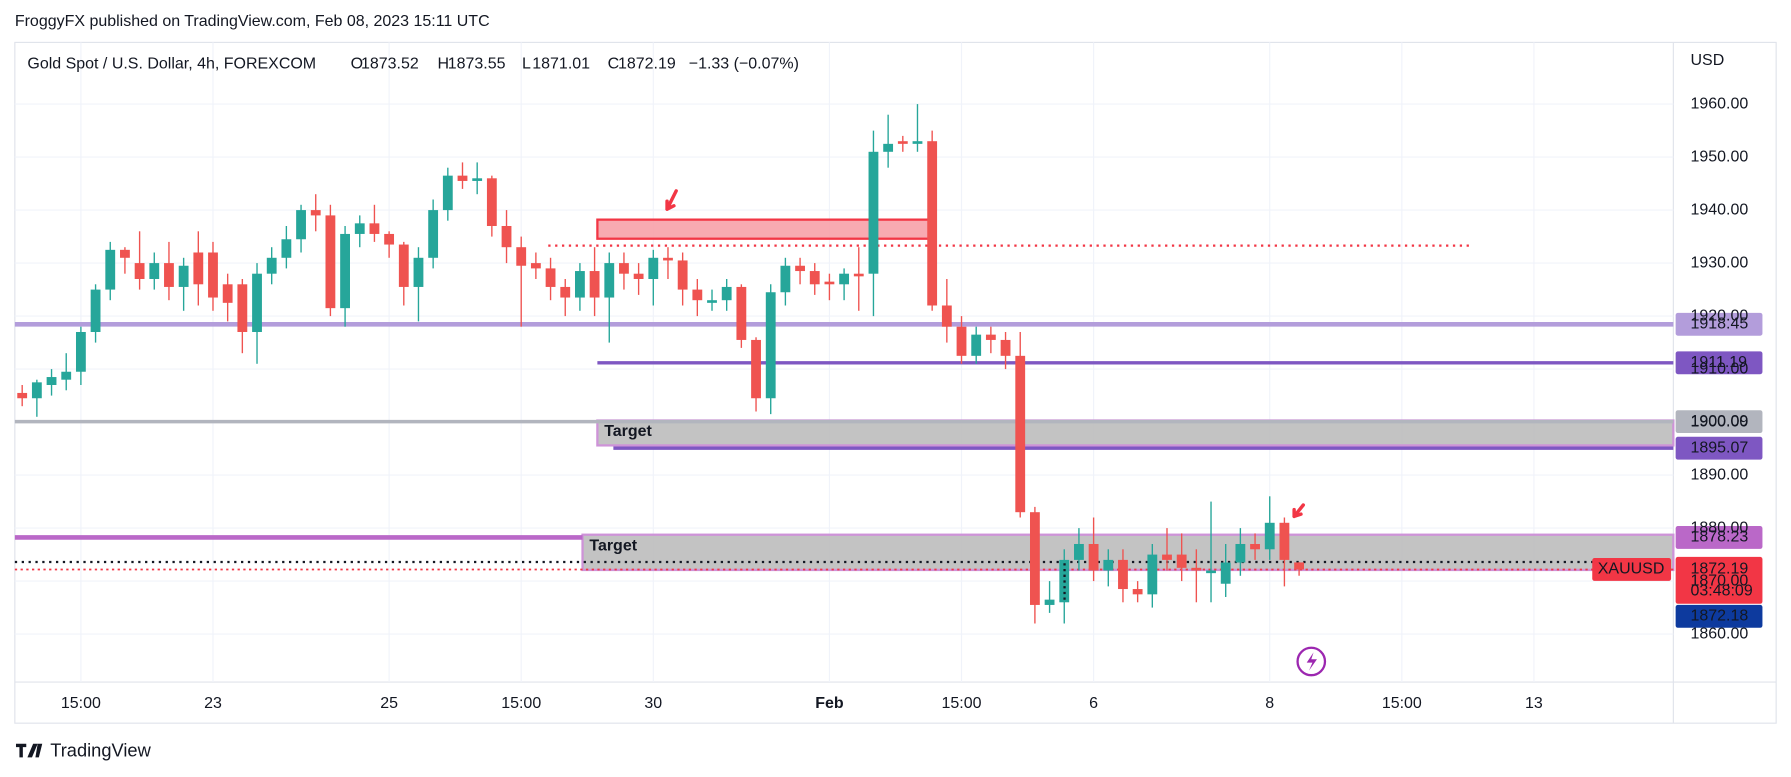  What do you see at coordinates (1719, 537) in the screenshot?
I see `level-label: 1878.23` at bounding box center [1719, 537].